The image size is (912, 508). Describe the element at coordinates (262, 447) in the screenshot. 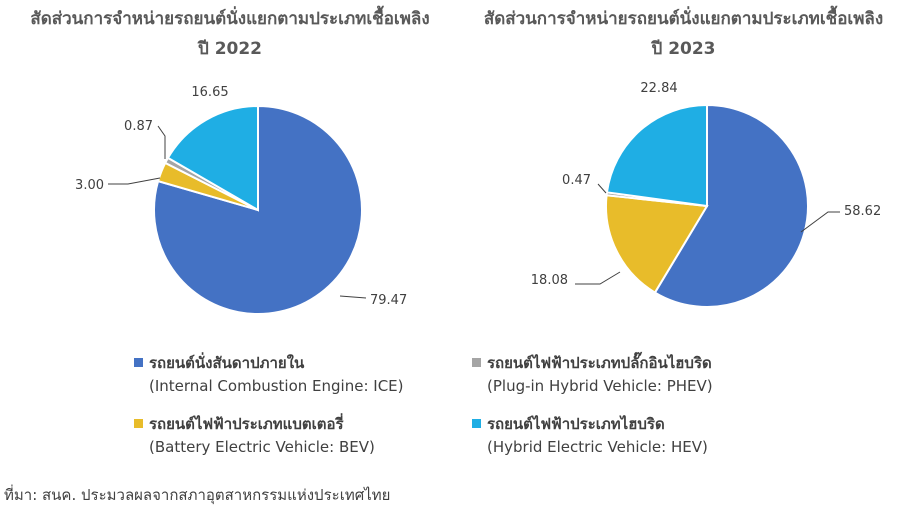

I see `legend-sub-bev: (Battery Electric Vehicle: BEV)` at that location.